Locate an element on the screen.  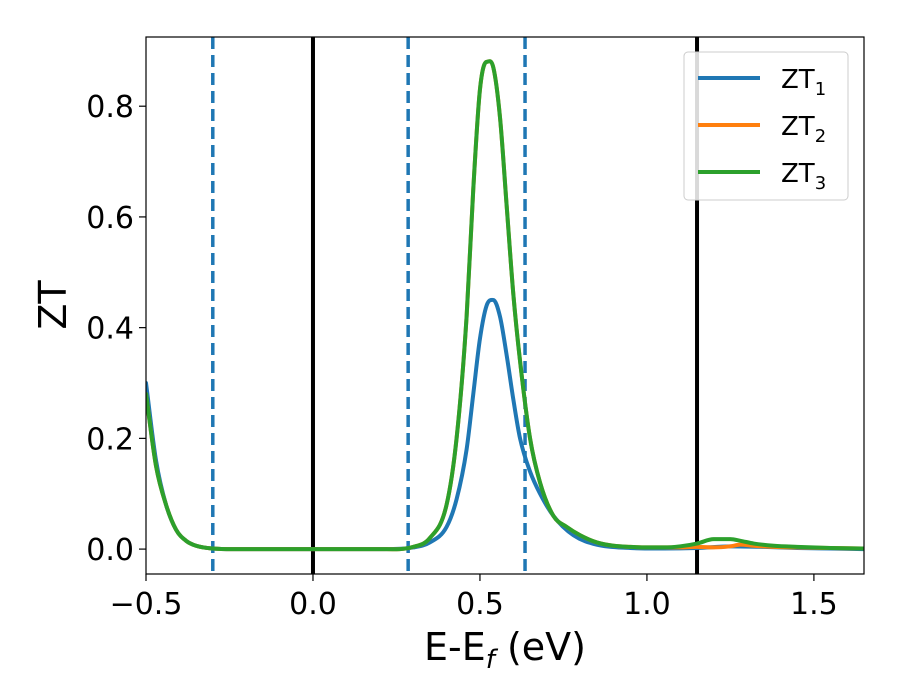
x-tick-label: −0.5 is located at coordinates (146, 604).